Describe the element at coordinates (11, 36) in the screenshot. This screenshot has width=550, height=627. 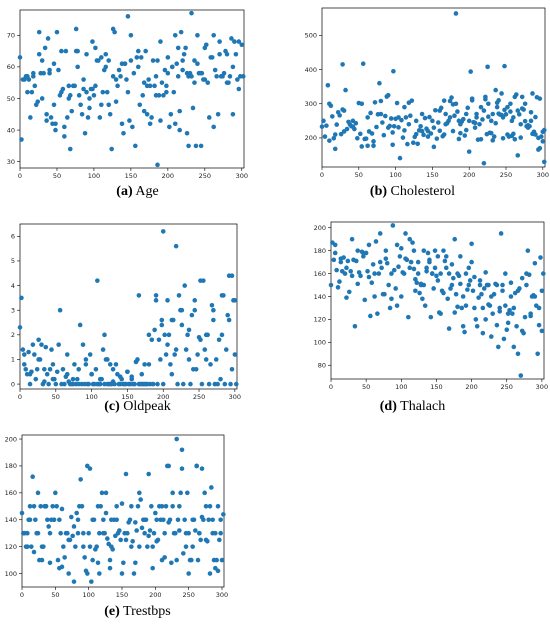
I see `y-tick-label: 70` at that location.